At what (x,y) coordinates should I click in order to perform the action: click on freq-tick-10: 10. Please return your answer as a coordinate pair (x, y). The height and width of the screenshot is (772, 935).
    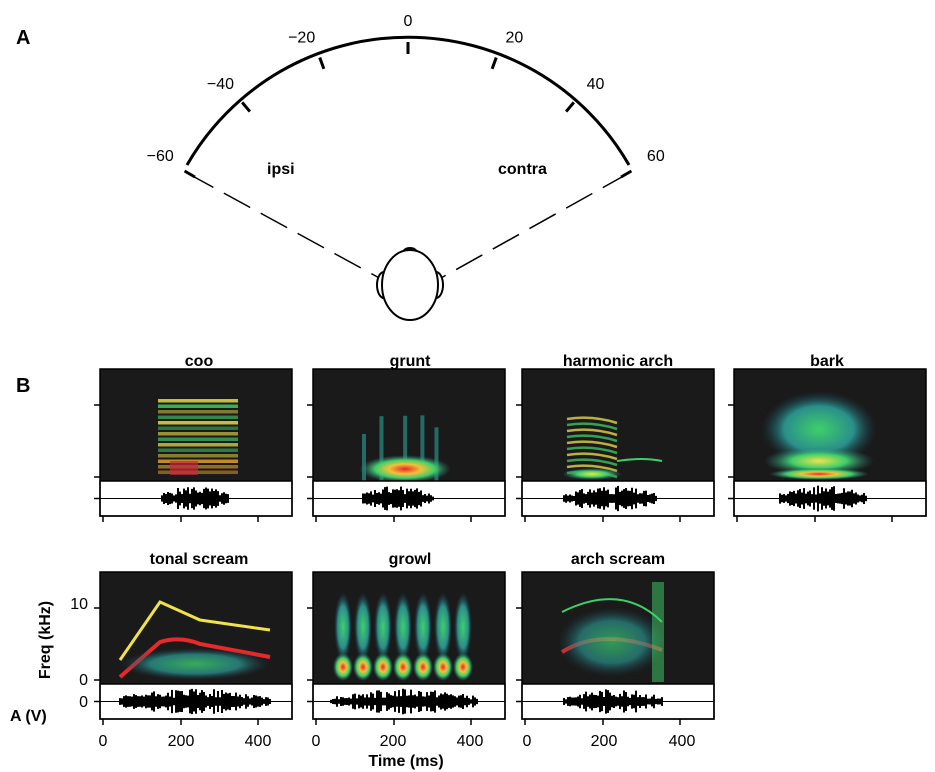
    Looking at the image, I should click on (79, 604).